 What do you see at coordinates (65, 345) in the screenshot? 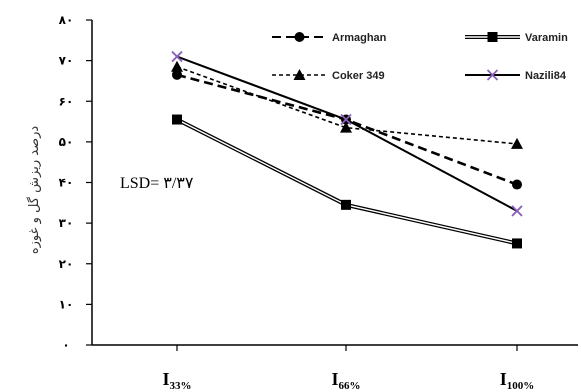
I see `y-tick-label: ٠` at bounding box center [65, 345].